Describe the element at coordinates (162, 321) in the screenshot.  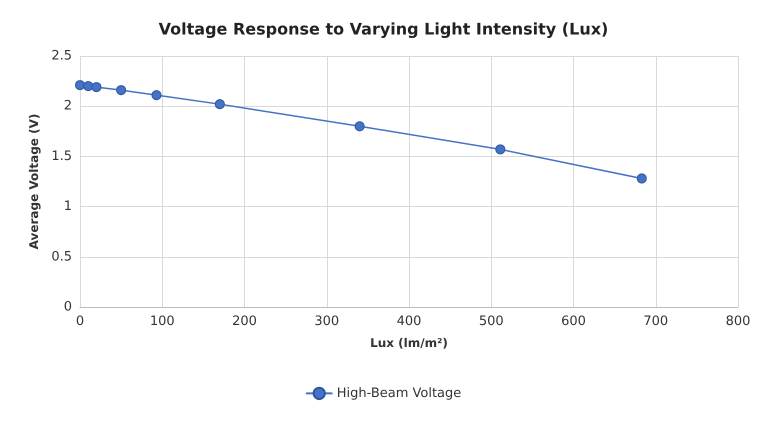
I see `x-tick-label: 100` at that location.